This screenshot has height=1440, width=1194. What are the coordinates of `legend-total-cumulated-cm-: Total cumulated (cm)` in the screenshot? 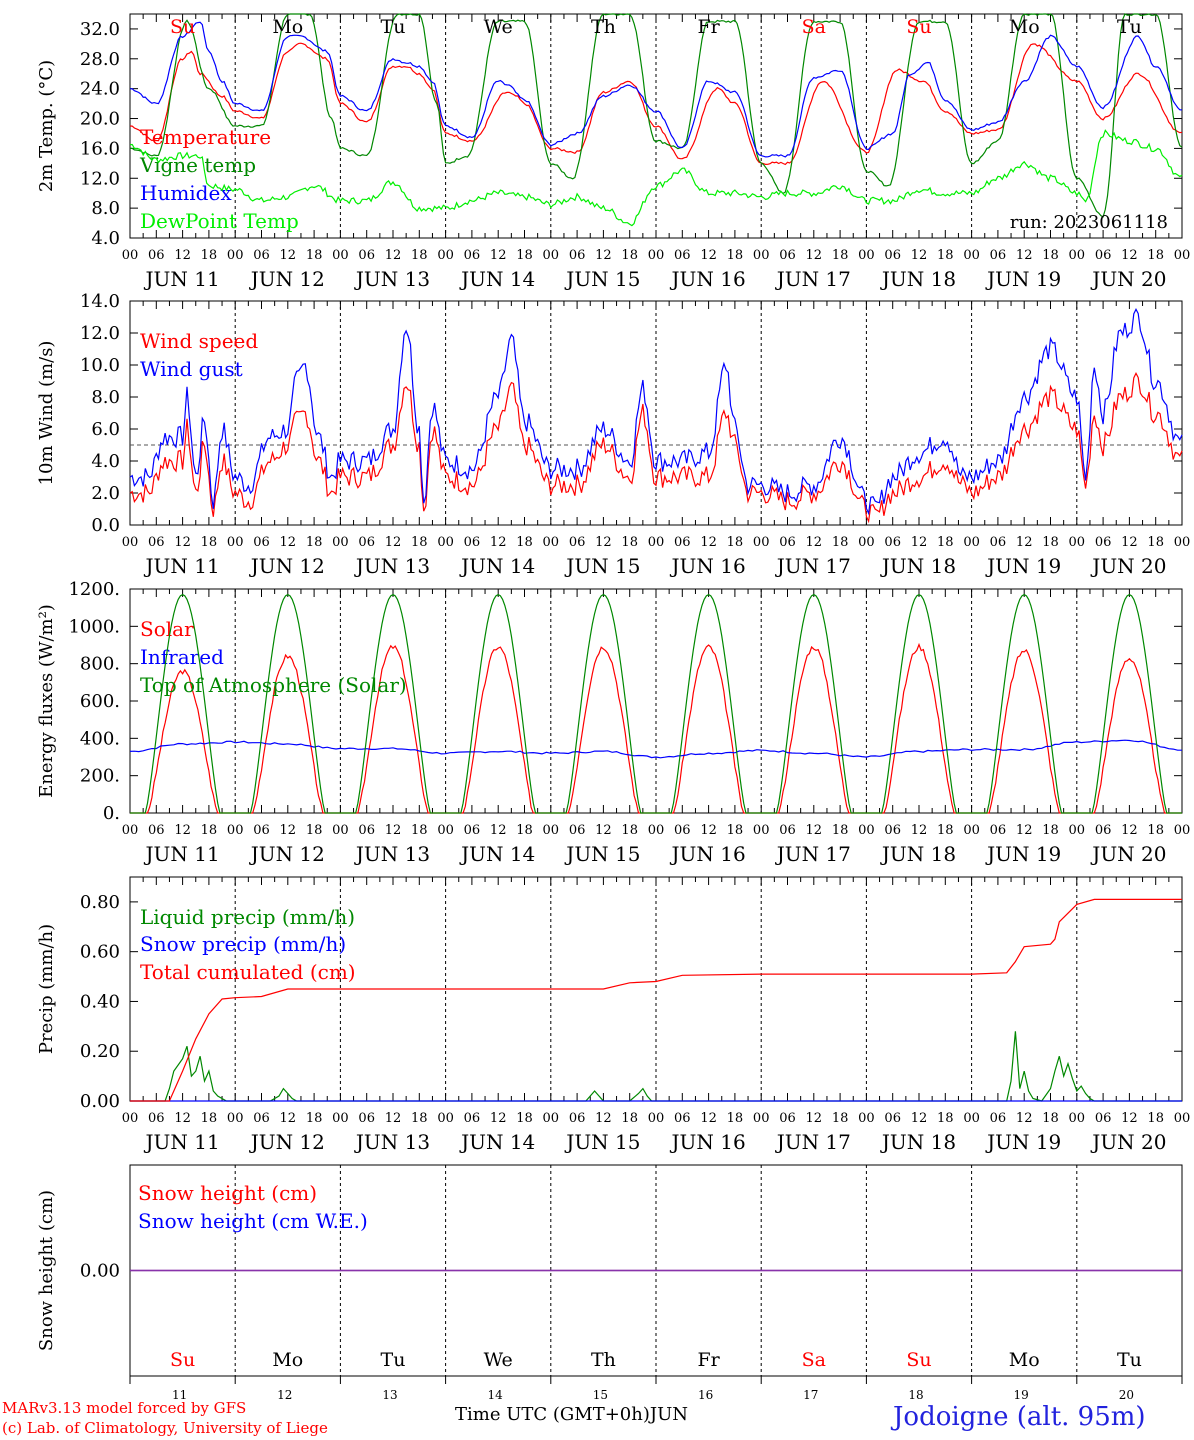 It's located at (248, 972).